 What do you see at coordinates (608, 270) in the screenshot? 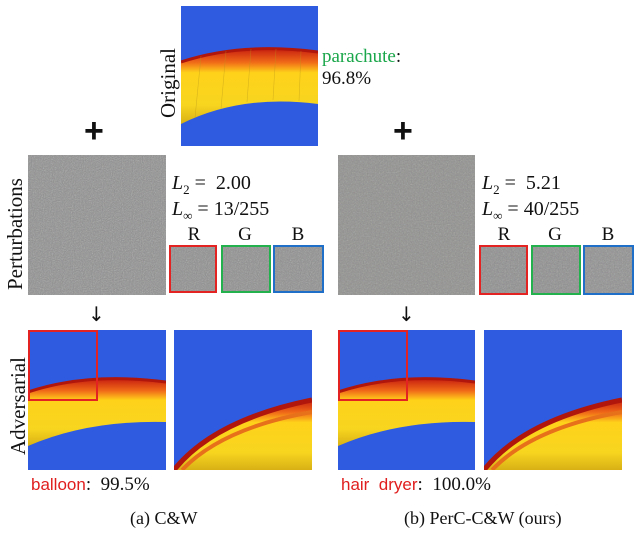
I see `perc-cw-channel-b-image` at bounding box center [608, 270].